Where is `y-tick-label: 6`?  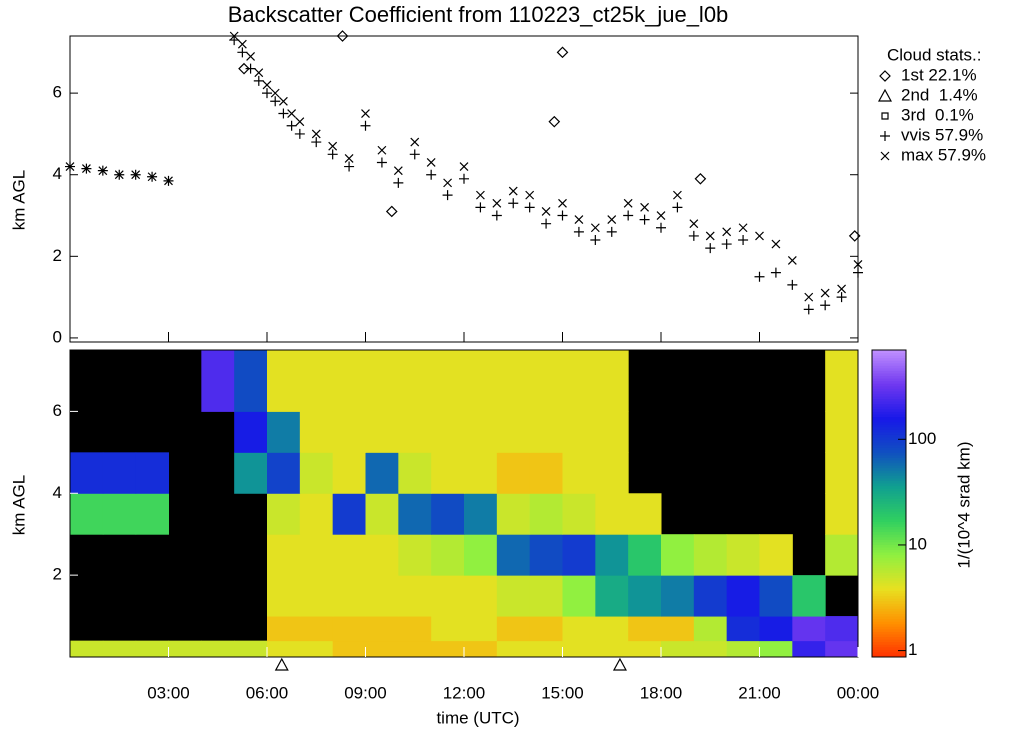 y-tick-label: 6 is located at coordinates (57, 92).